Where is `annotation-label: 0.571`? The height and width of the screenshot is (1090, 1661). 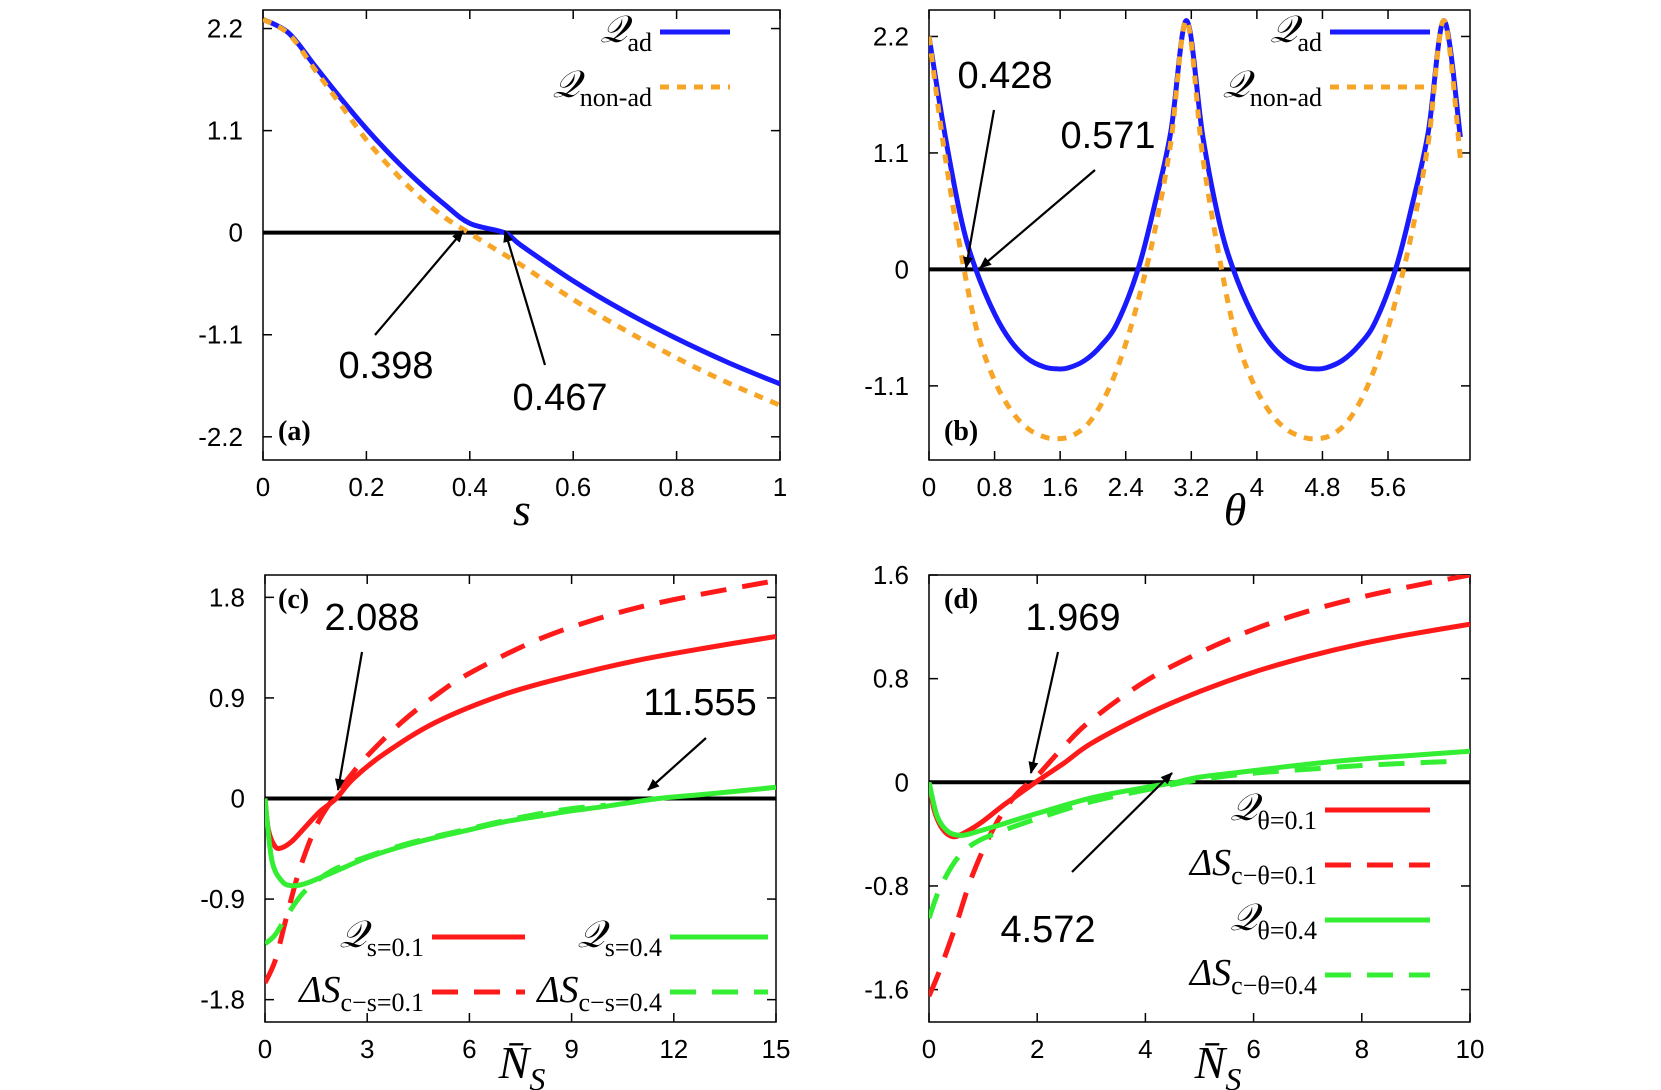
annotation-label: 0.571 is located at coordinates (1107, 136).